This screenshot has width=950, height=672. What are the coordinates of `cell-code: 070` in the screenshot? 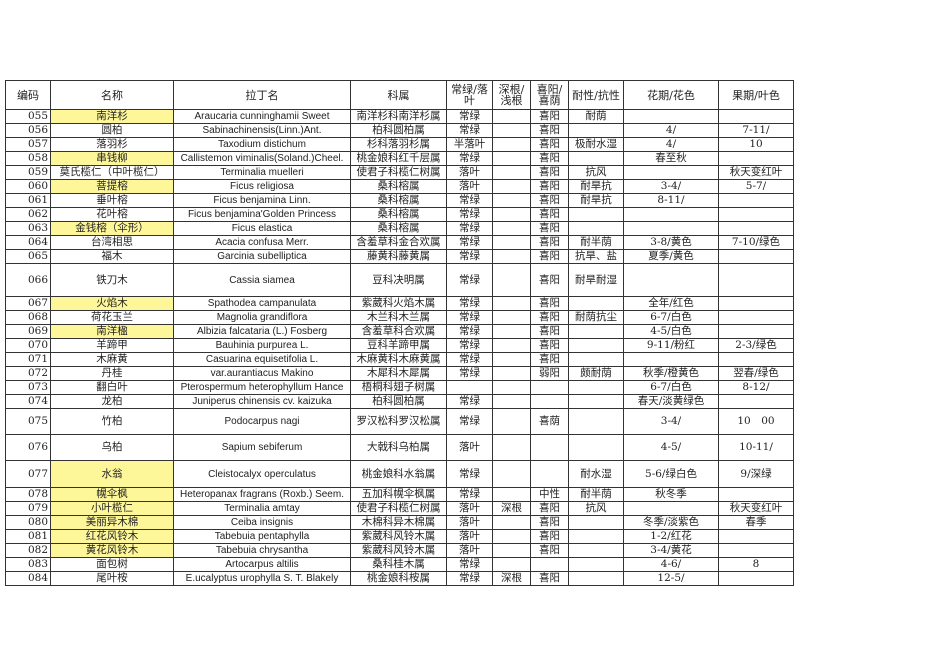 It's located at (28, 345).